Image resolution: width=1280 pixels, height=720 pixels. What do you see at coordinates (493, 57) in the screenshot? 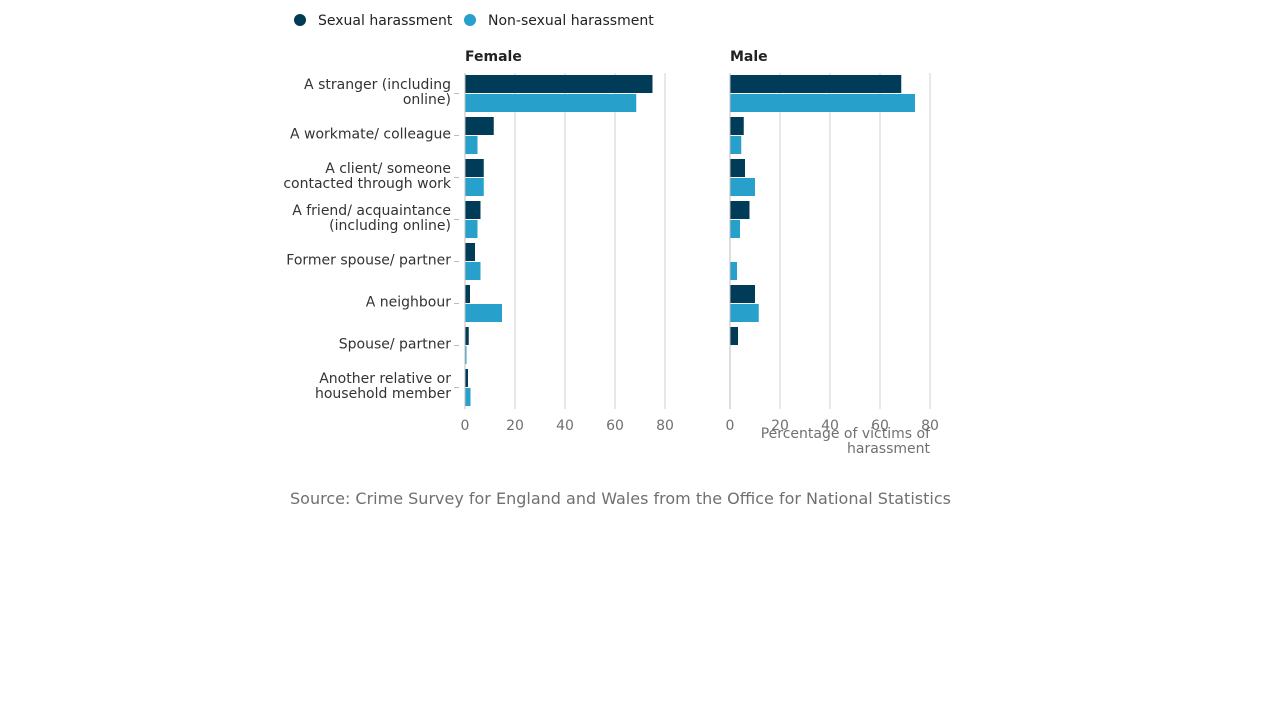
I see `panel-title-1: Female` at bounding box center [493, 57].